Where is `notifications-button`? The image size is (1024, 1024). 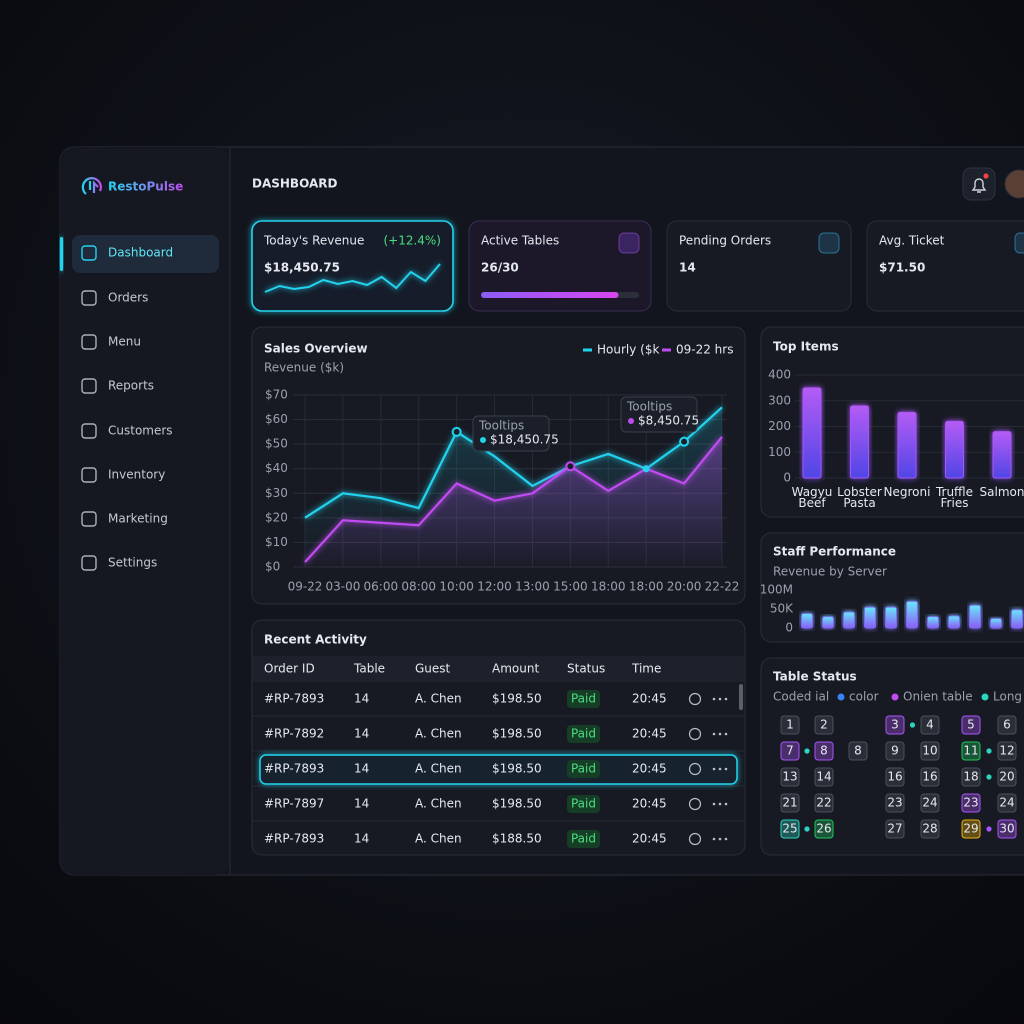
notifications-button is located at coordinates (979, 184).